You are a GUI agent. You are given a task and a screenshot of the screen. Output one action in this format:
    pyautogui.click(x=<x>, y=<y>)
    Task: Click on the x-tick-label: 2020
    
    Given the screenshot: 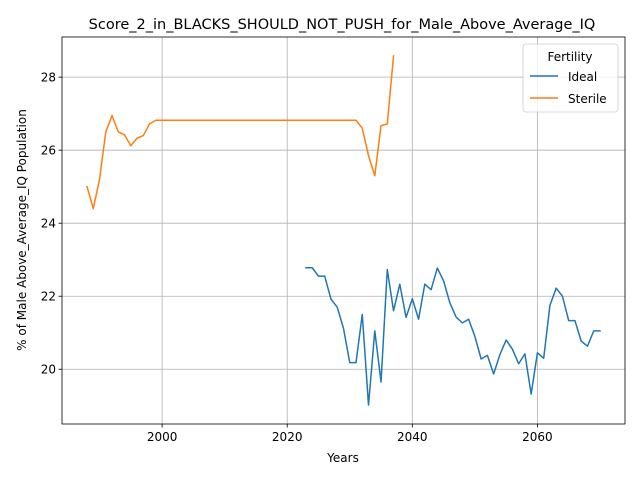 What is the action you would take?
    pyautogui.click(x=287, y=437)
    